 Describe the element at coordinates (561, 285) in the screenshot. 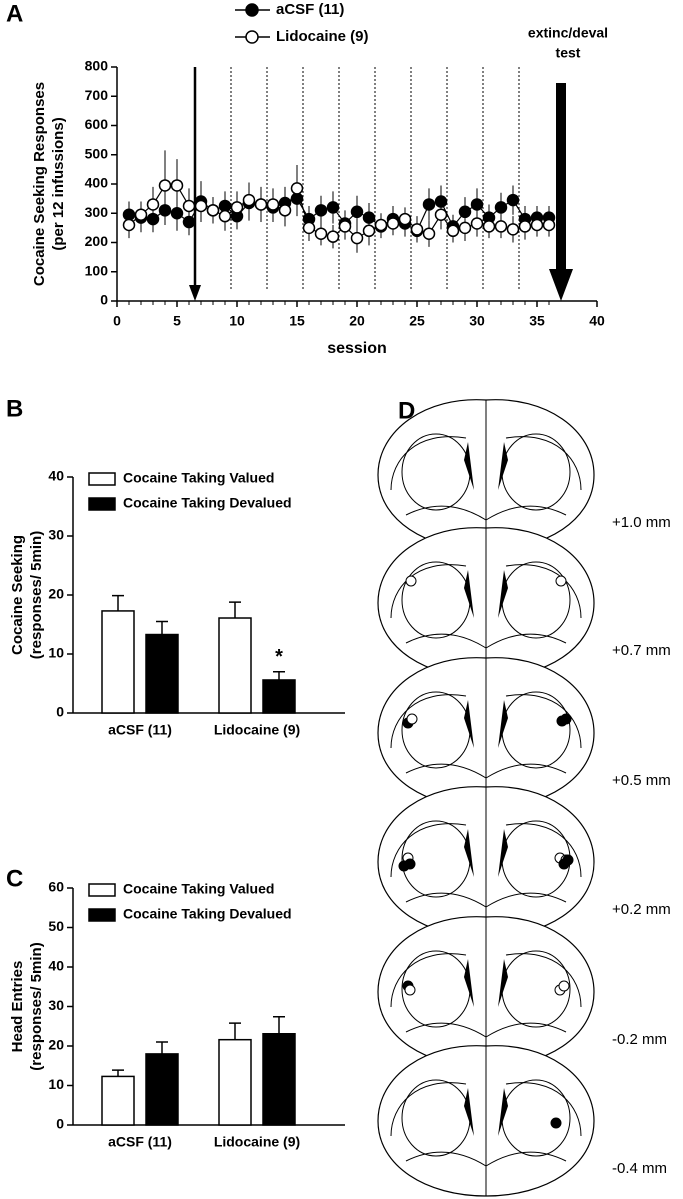

I see `test-arrow-head` at that location.